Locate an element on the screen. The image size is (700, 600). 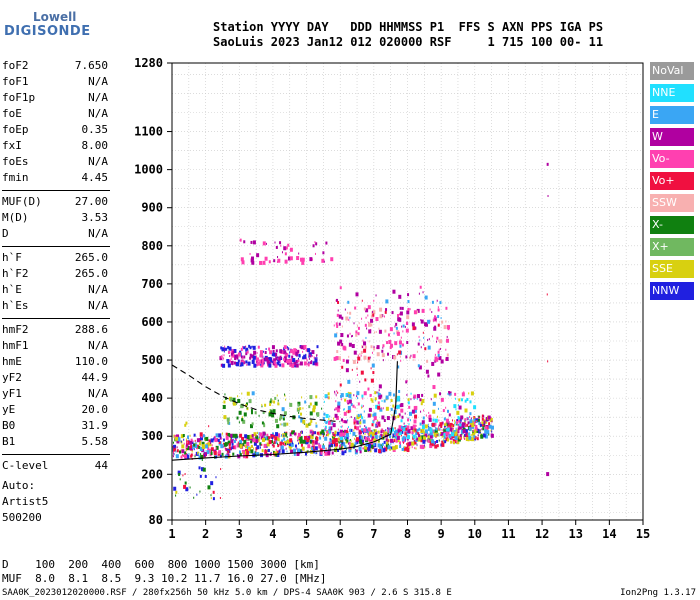
legend-item: Vo- is located at coordinates (672, 159).